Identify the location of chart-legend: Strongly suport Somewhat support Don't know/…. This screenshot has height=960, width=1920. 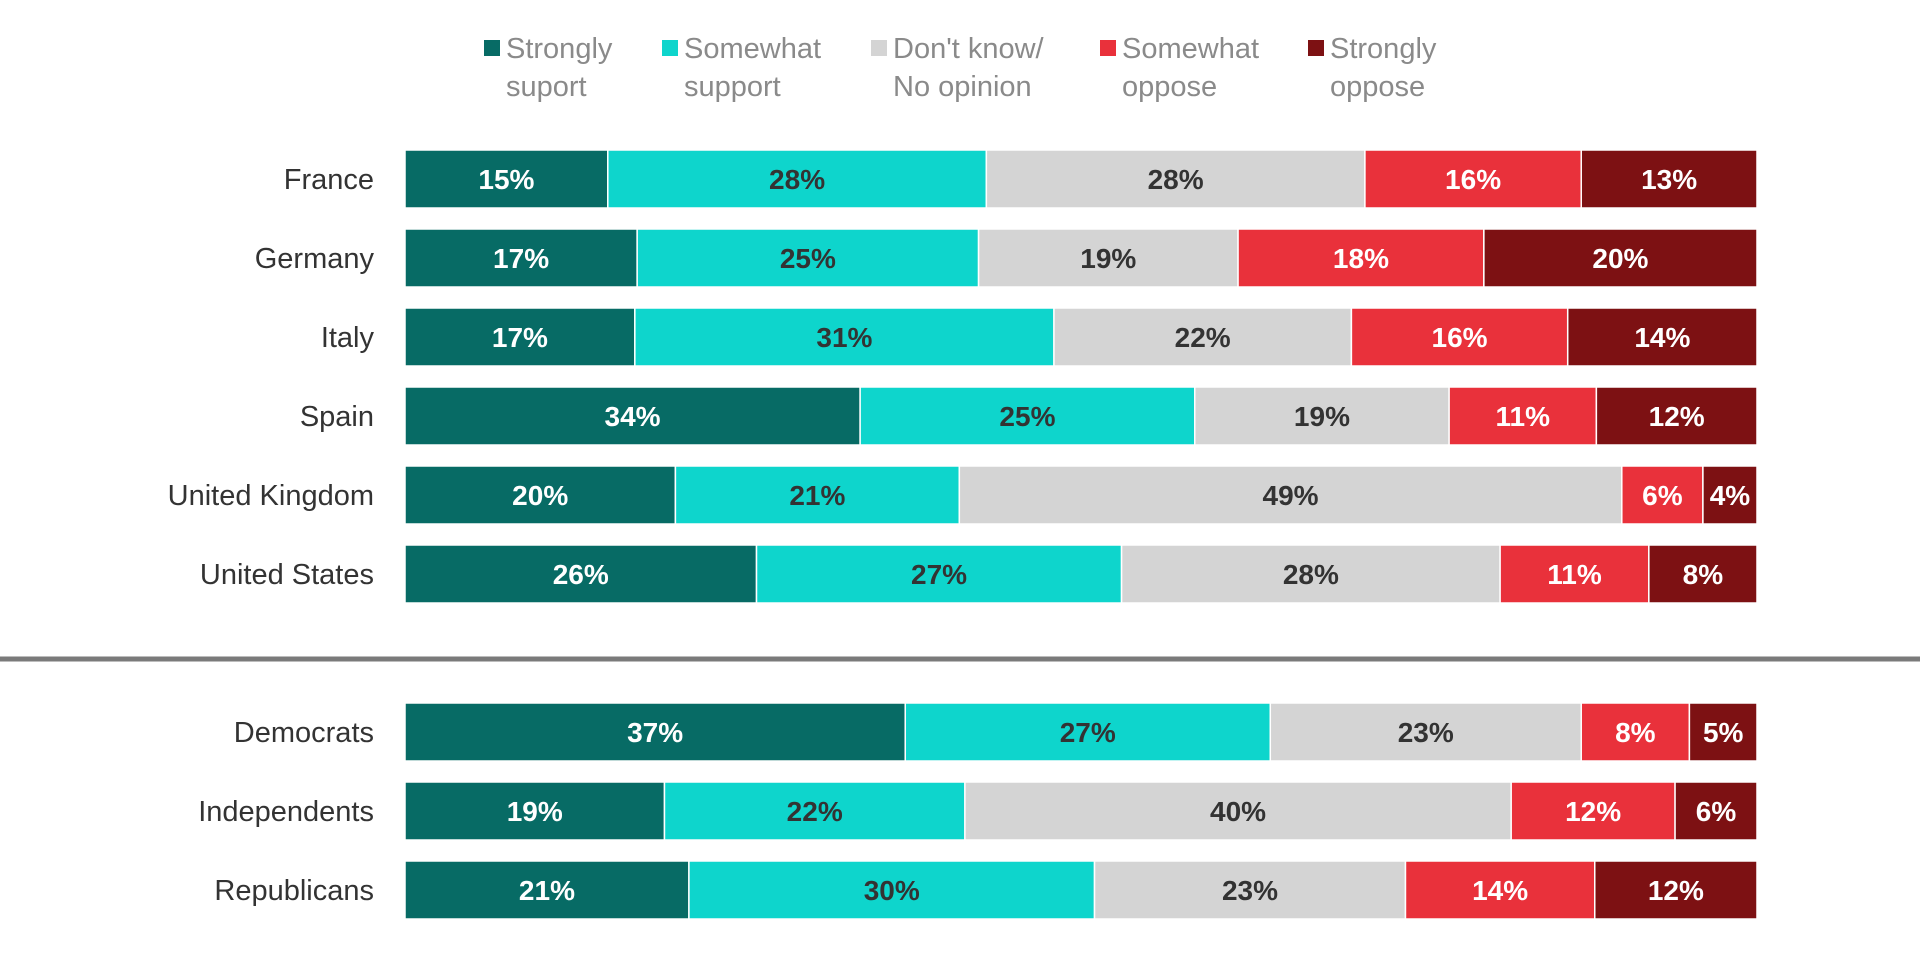
(960, 68).